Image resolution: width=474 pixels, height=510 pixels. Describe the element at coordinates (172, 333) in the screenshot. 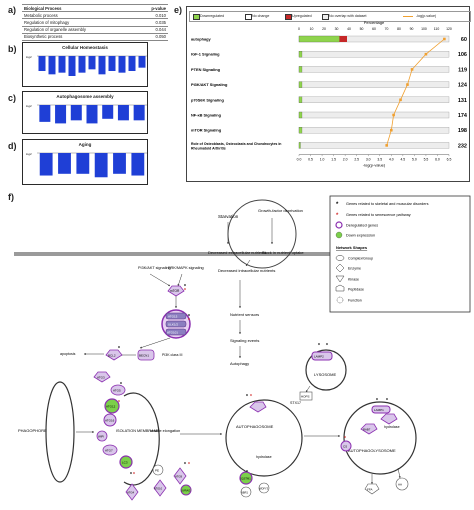

I see `node-atg101-label: ATG101` at that location.